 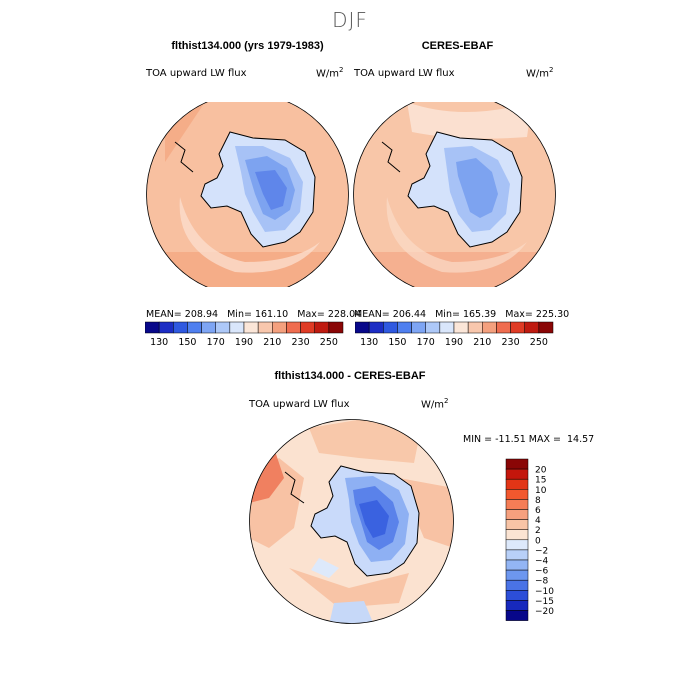 What do you see at coordinates (538, 521) in the screenshot?
I see `diff-colorbar-tick-label: 4` at bounding box center [538, 521].